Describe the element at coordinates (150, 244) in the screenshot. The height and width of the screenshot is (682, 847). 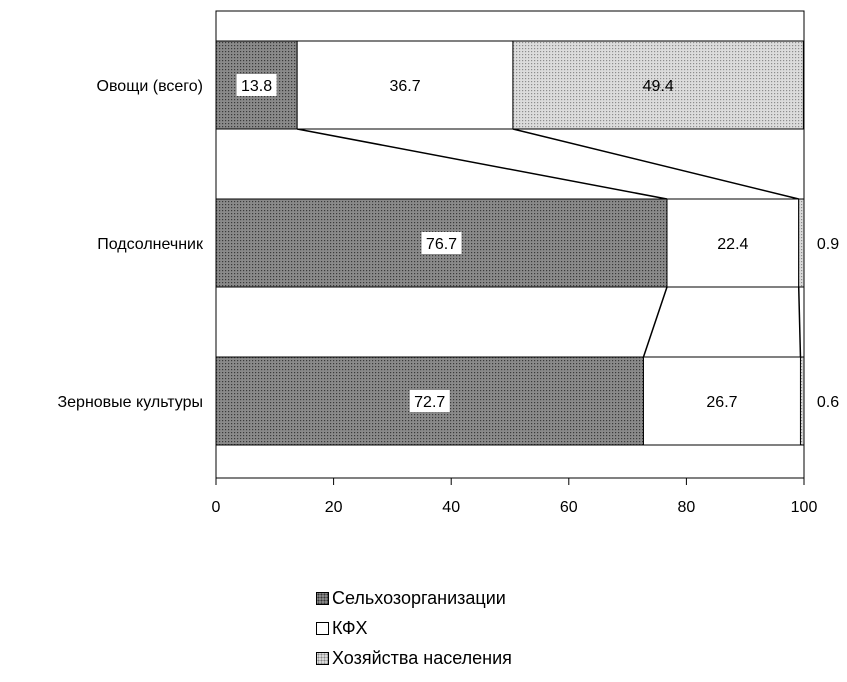
I see `category-label-1: Подсолнечник` at that location.